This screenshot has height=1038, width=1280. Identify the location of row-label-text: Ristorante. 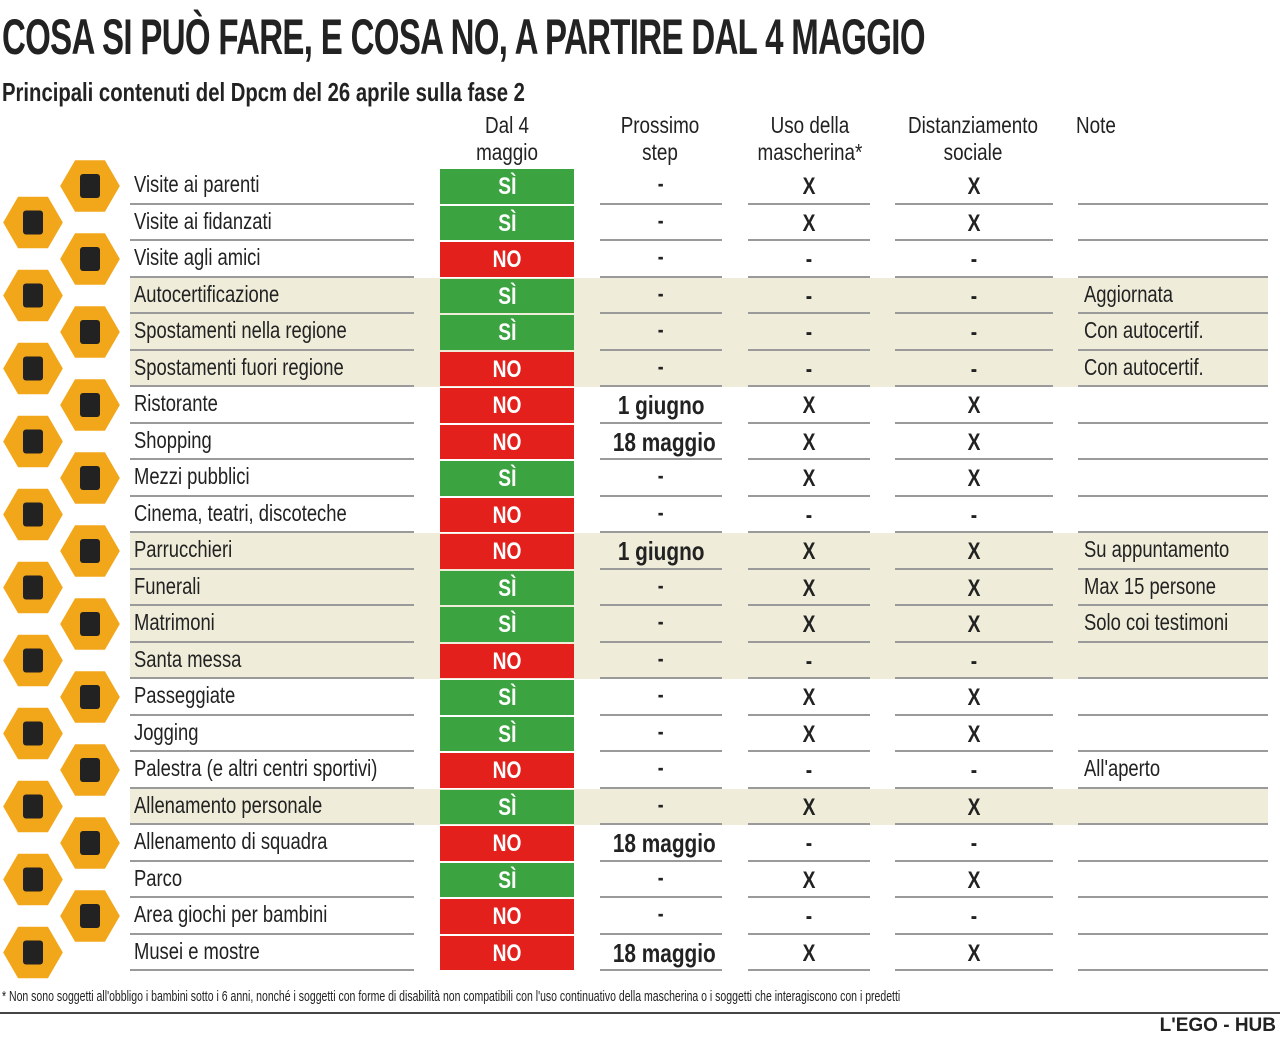
(176, 403).